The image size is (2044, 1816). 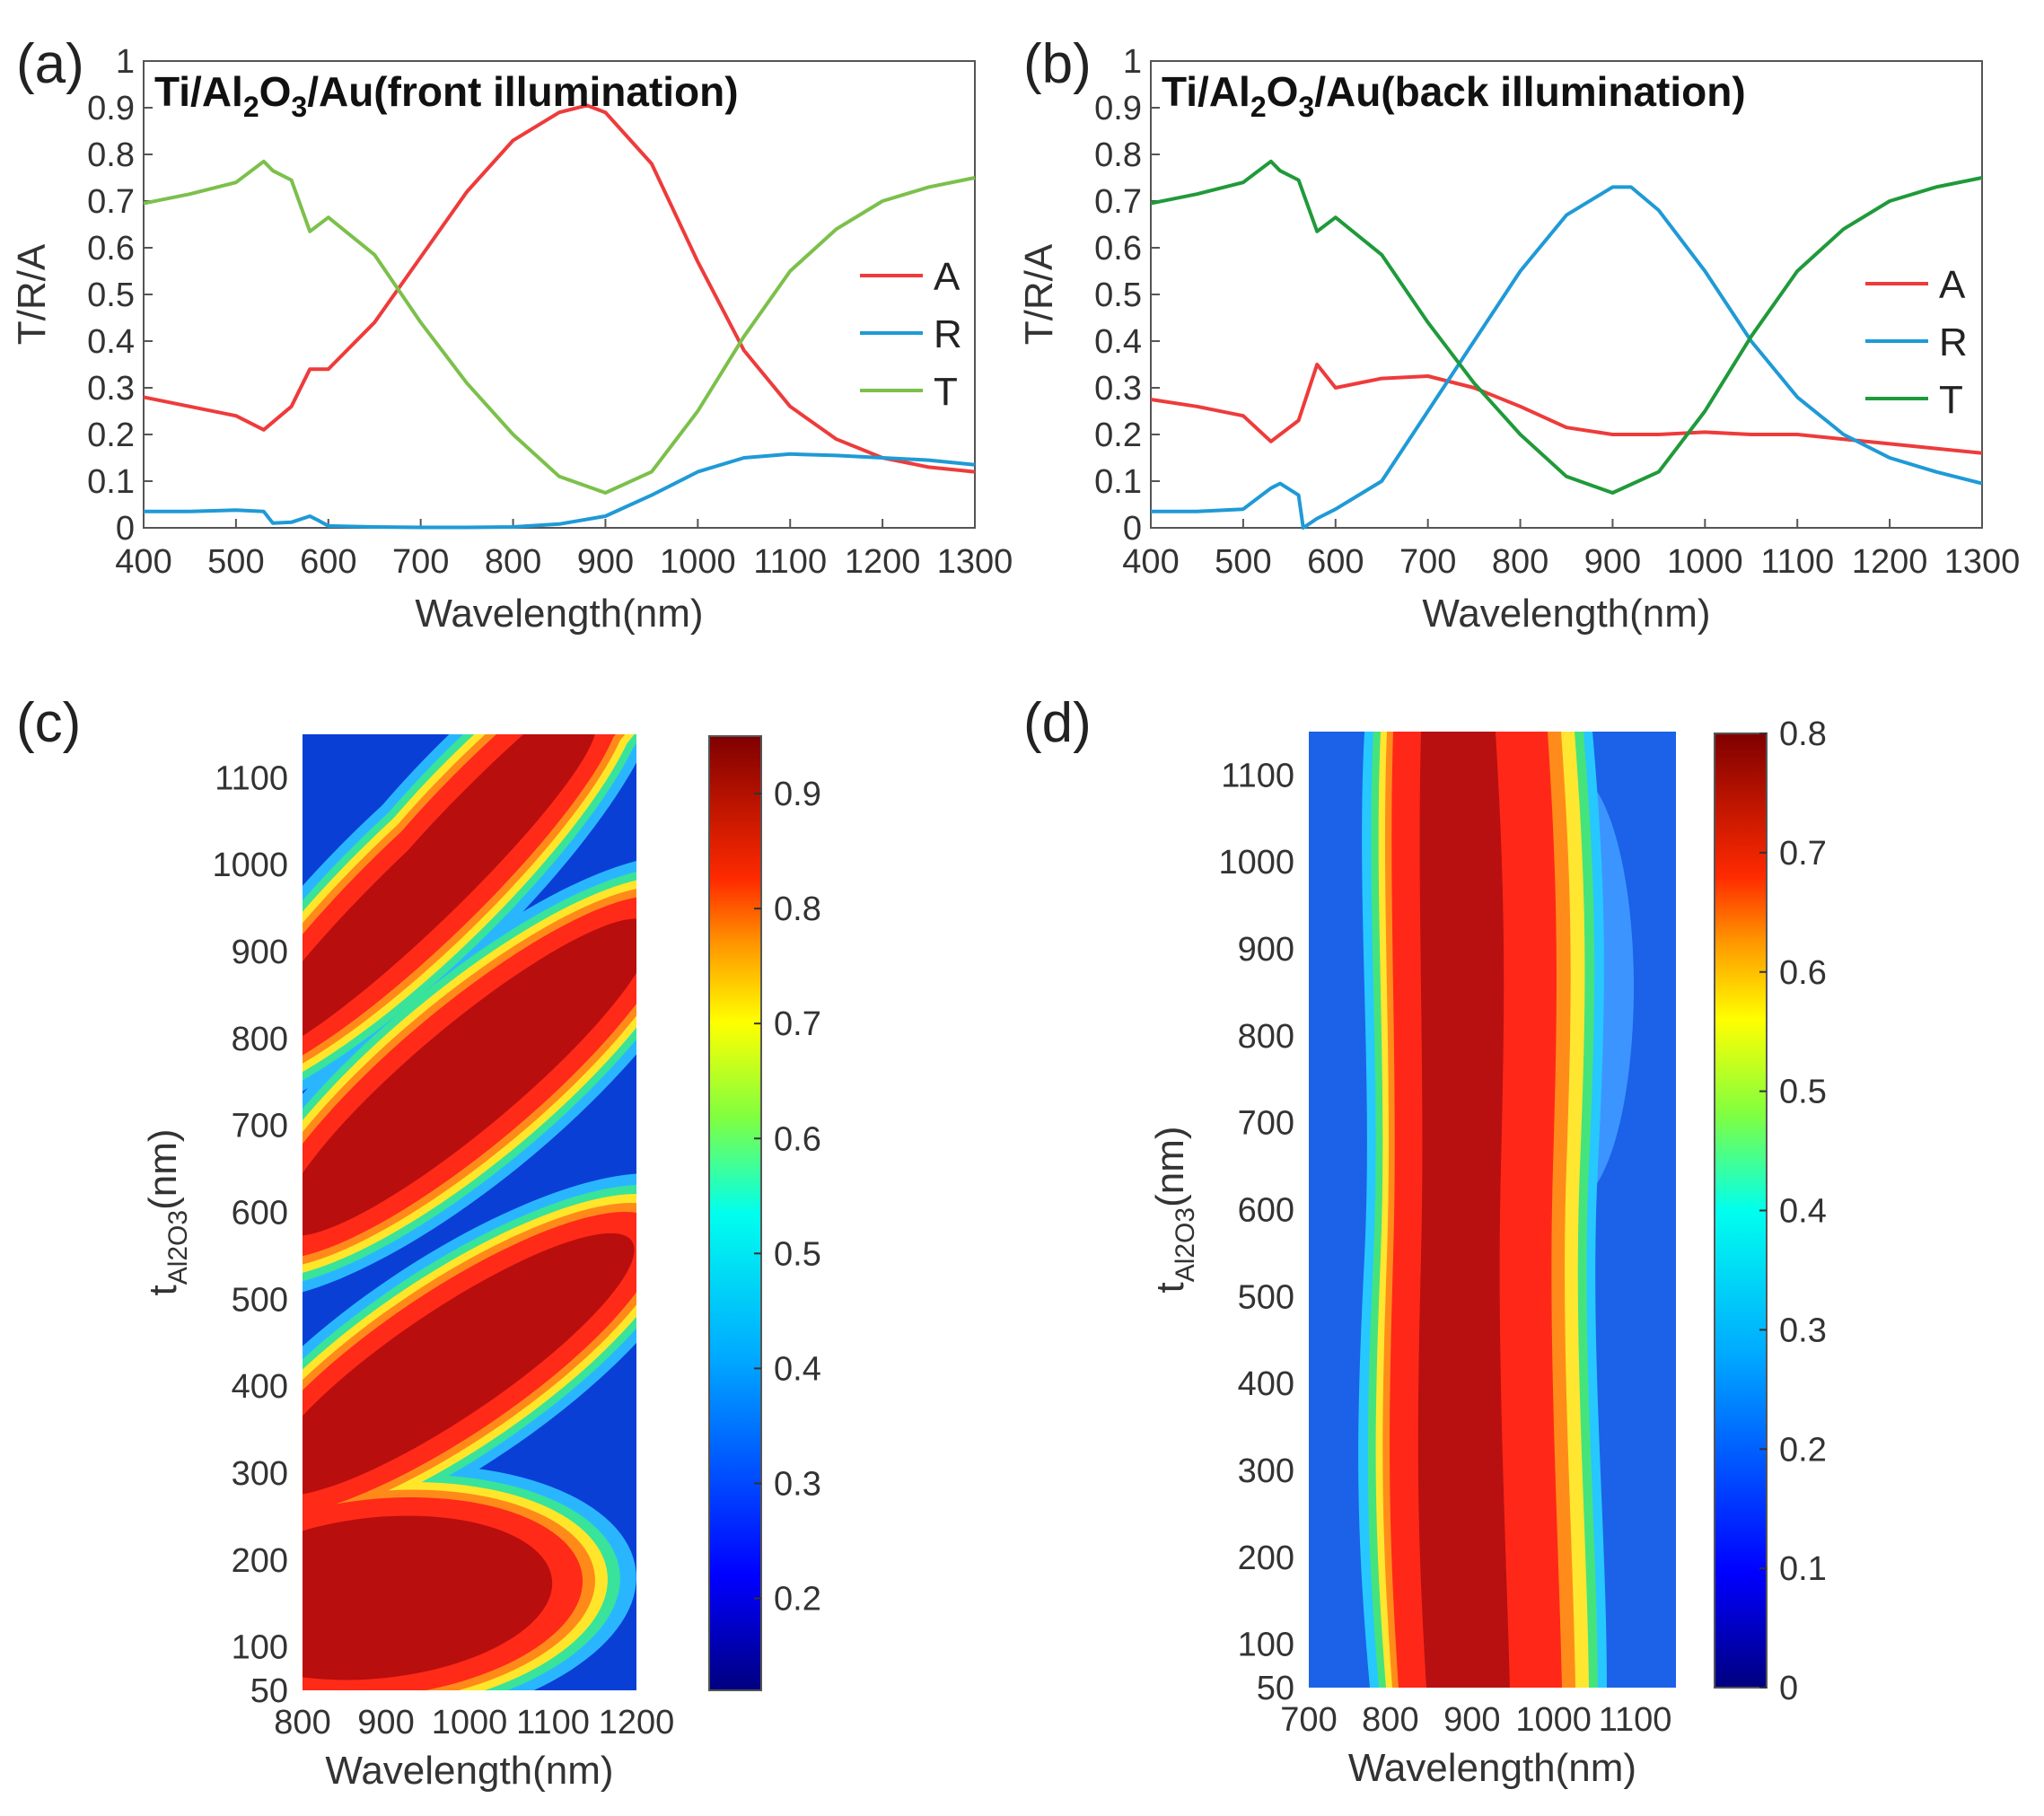 I want to click on legend-label-A: A, so click(x=1953, y=285).